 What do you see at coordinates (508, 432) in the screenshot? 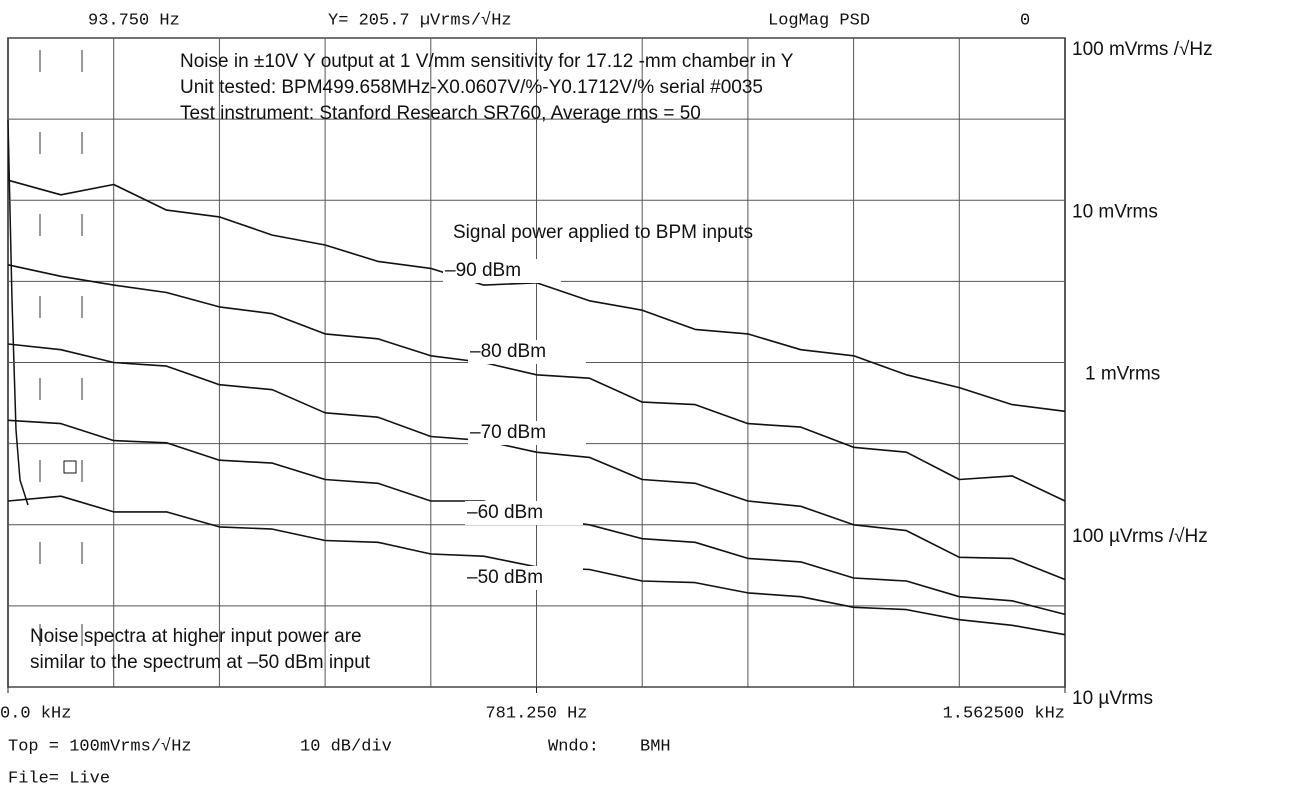
I see `series-label: –70 dBm` at bounding box center [508, 432].